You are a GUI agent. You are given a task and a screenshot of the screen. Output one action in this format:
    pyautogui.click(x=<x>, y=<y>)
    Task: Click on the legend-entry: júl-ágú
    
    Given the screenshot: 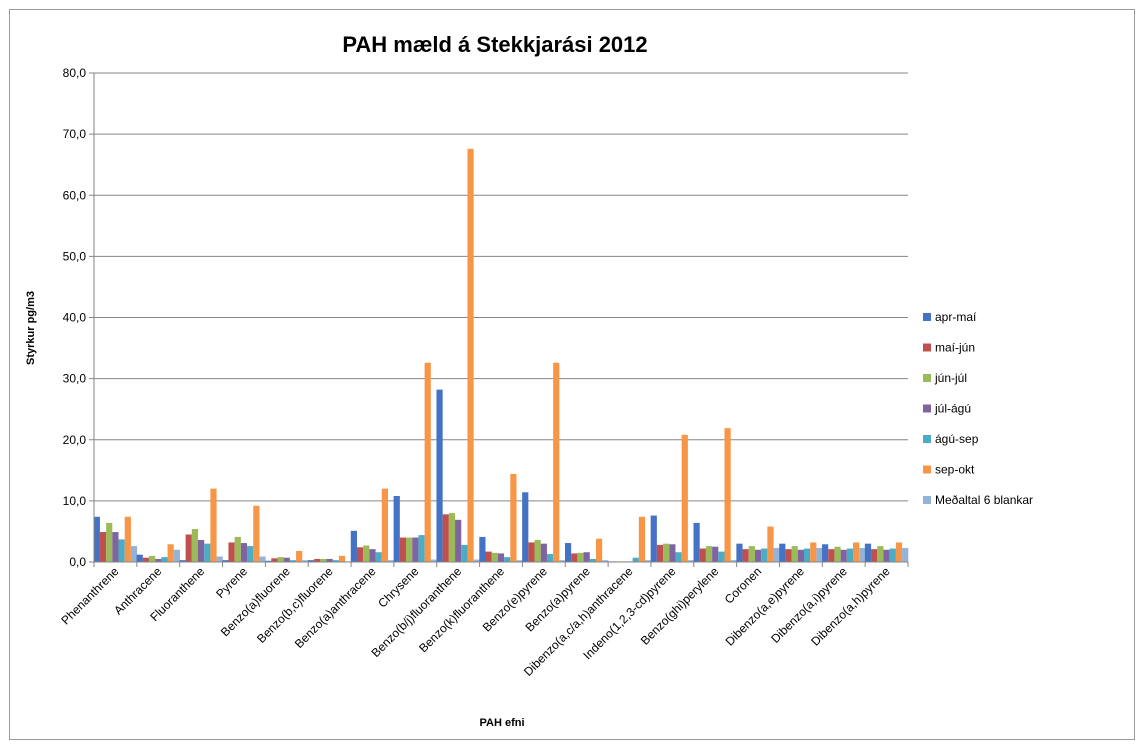 What is the action you would take?
    pyautogui.click(x=952, y=409)
    